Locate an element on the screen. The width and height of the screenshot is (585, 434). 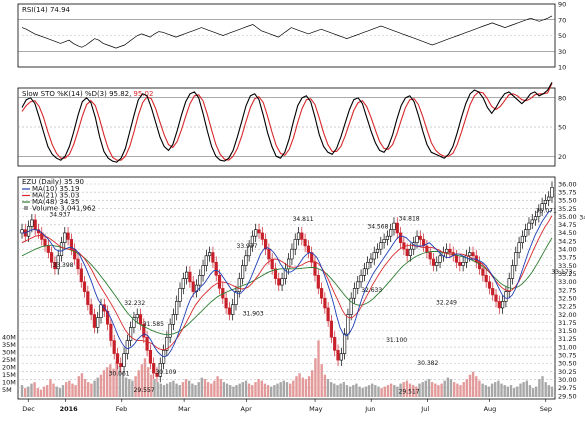
price-annotation: 29.517 is located at coordinates (409, 391).